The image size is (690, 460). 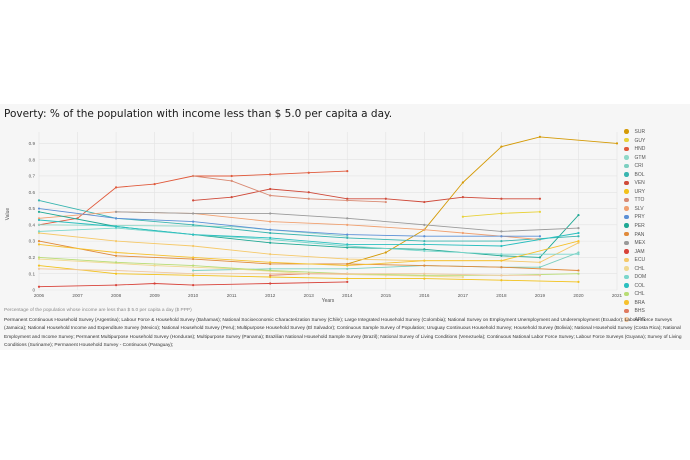 What do you see at coordinates (154, 283) in the screenshot?
I see `data-point-jam` at bounding box center [154, 283].